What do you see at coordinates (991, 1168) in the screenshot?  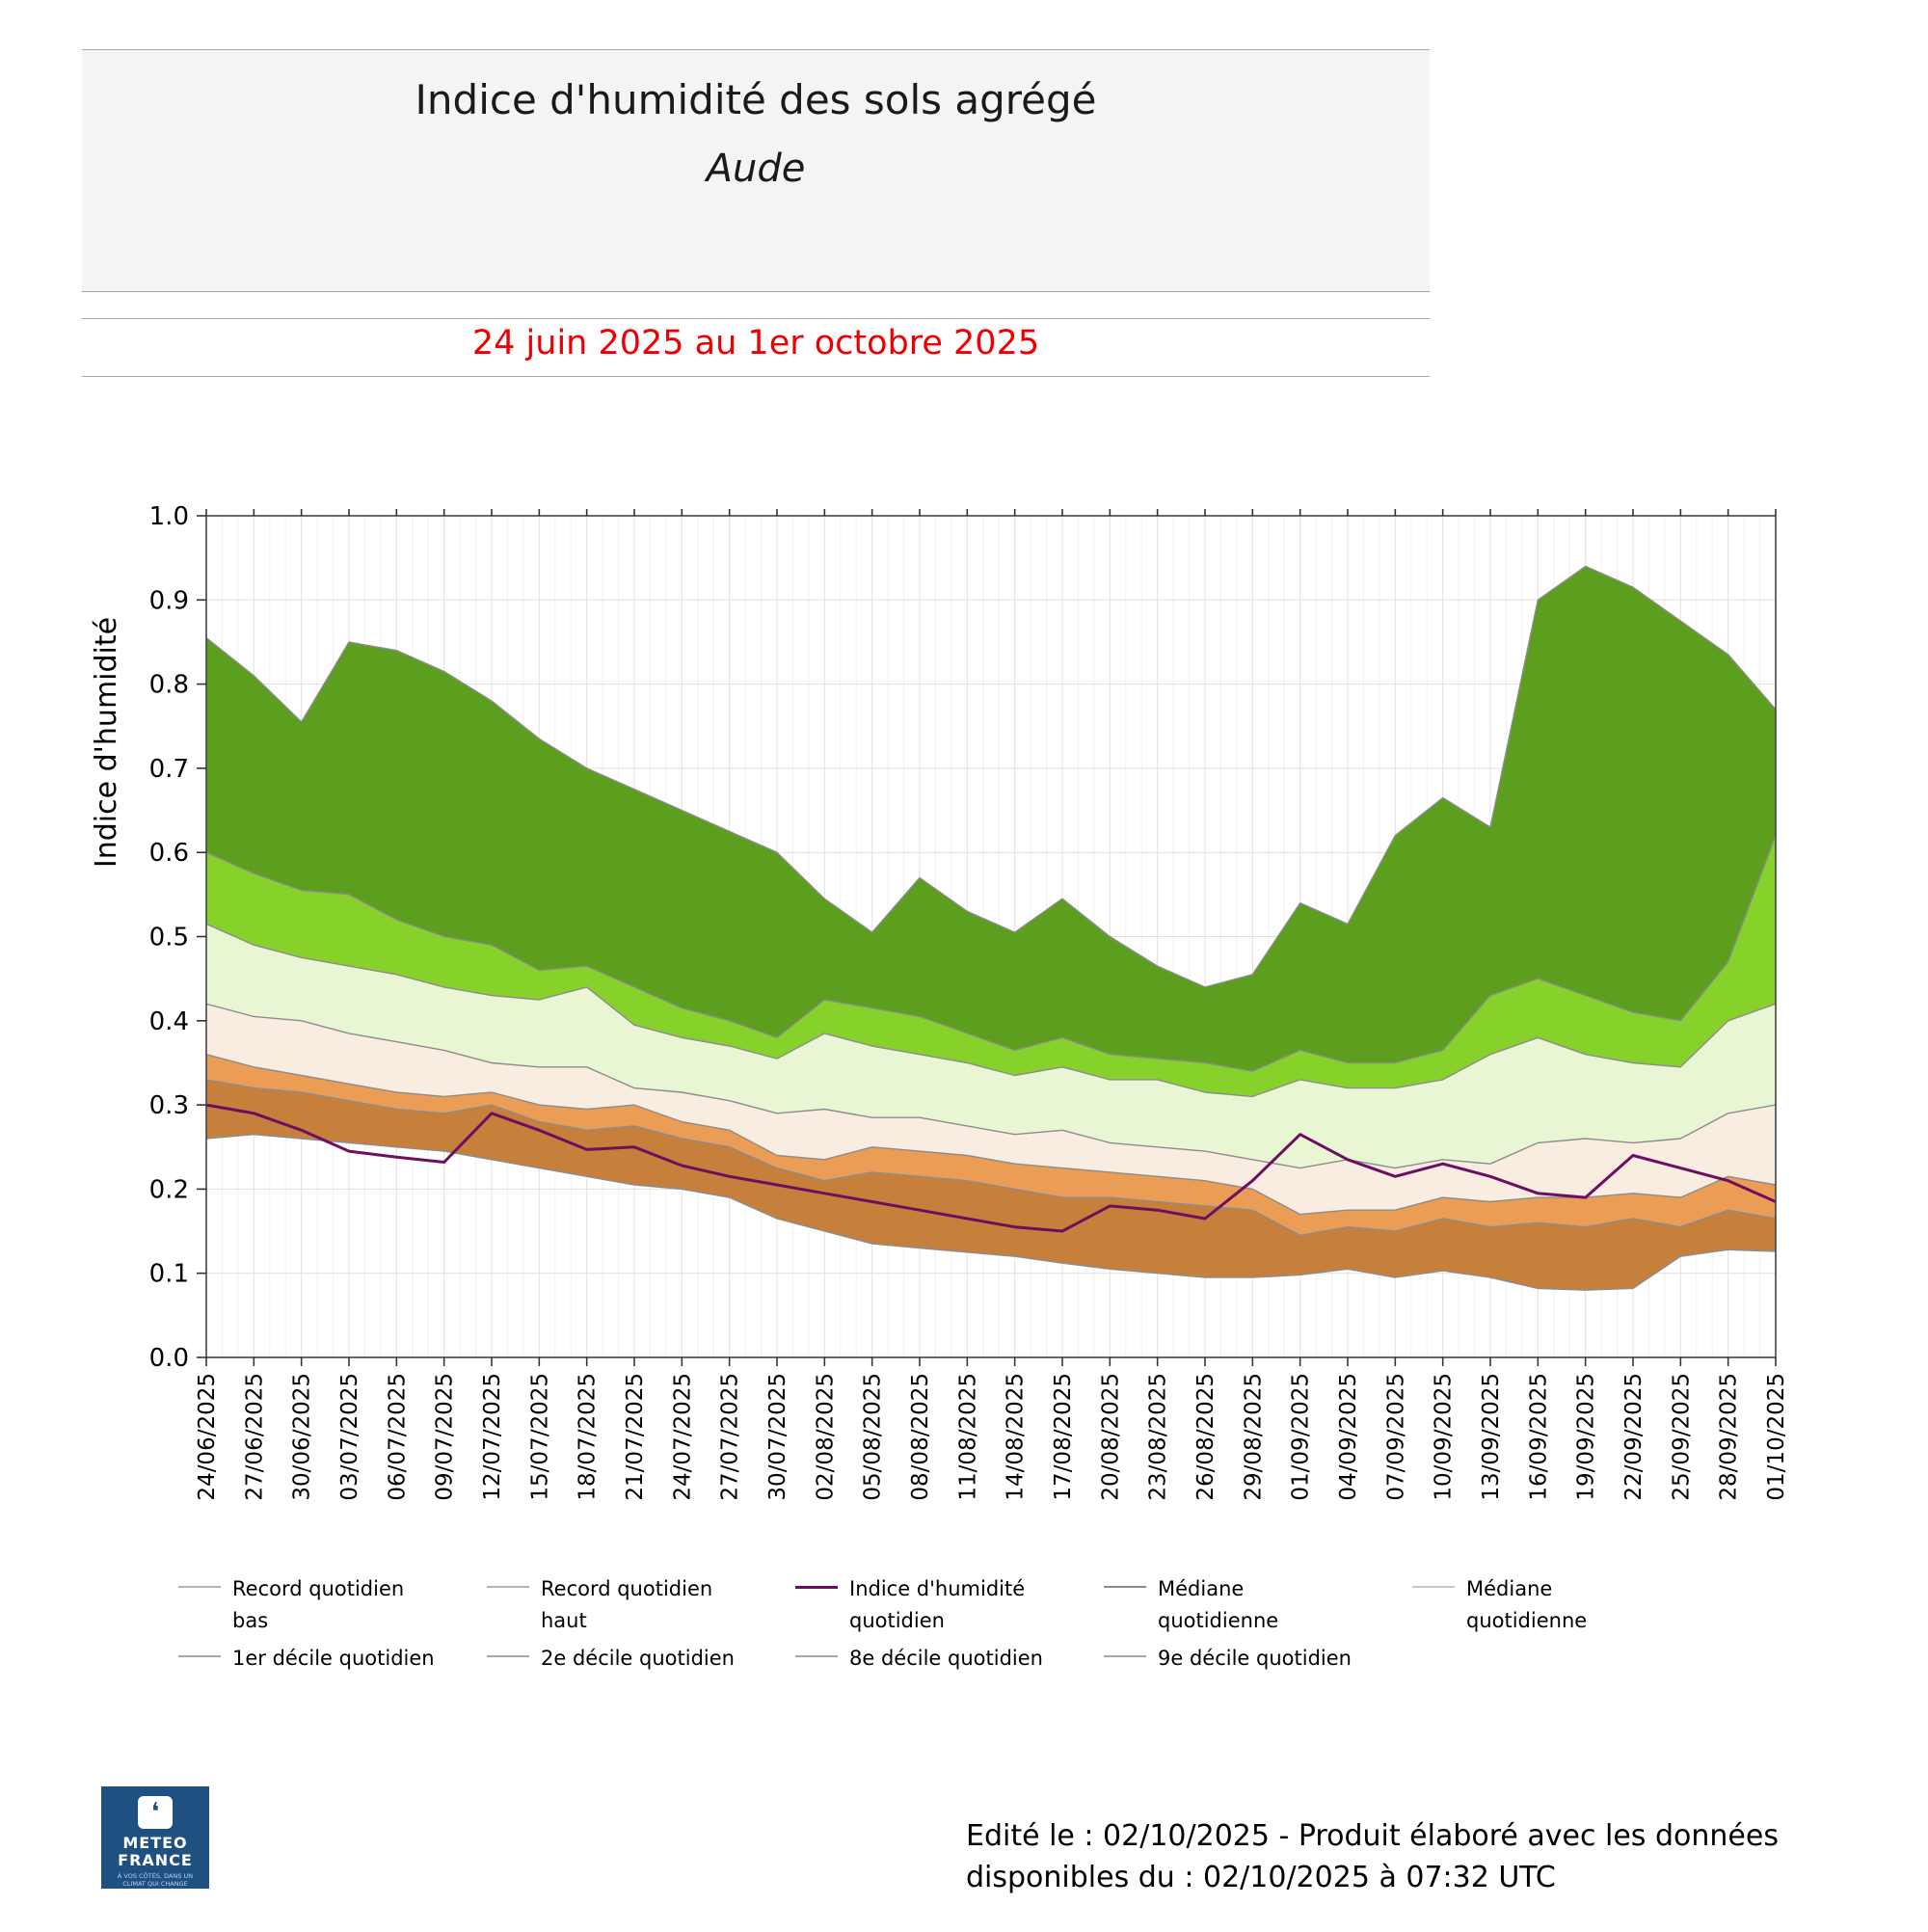 I see `daily-index-line` at bounding box center [991, 1168].